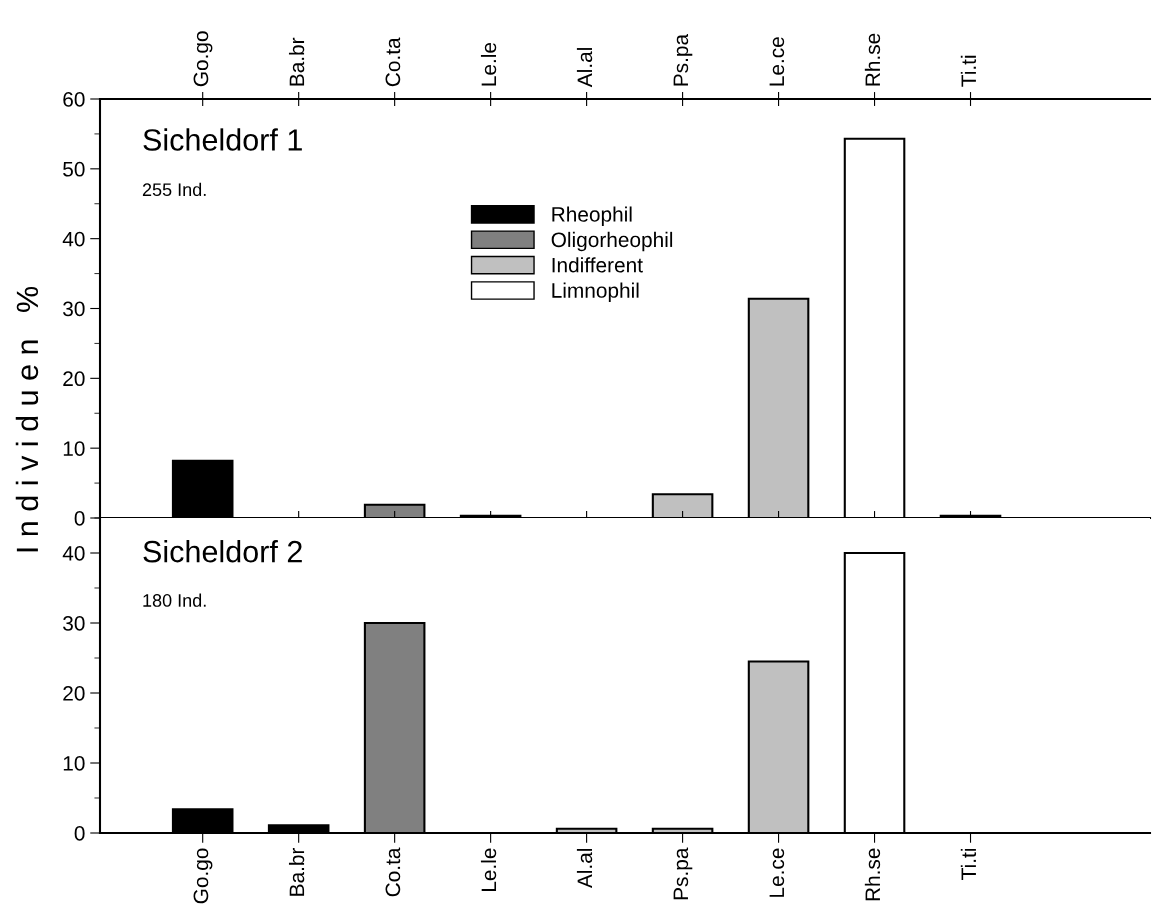  What do you see at coordinates (174, 600) in the screenshot?
I see `annotation: 180 Ind.` at bounding box center [174, 600].